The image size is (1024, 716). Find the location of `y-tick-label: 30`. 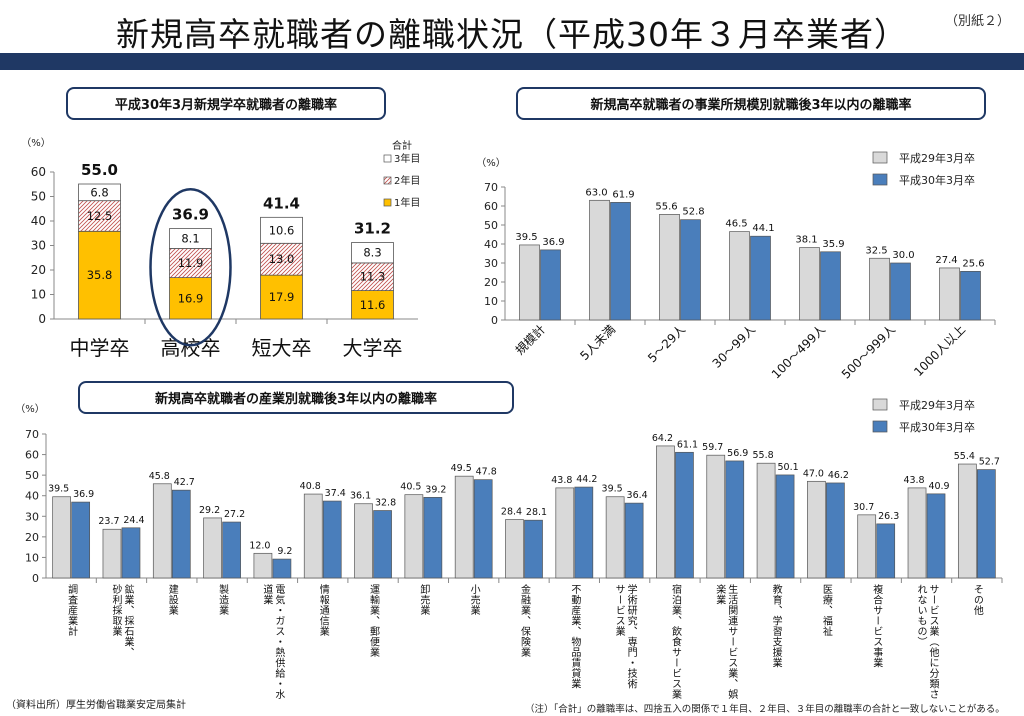

y-tick-label: 30 is located at coordinates (38, 246).